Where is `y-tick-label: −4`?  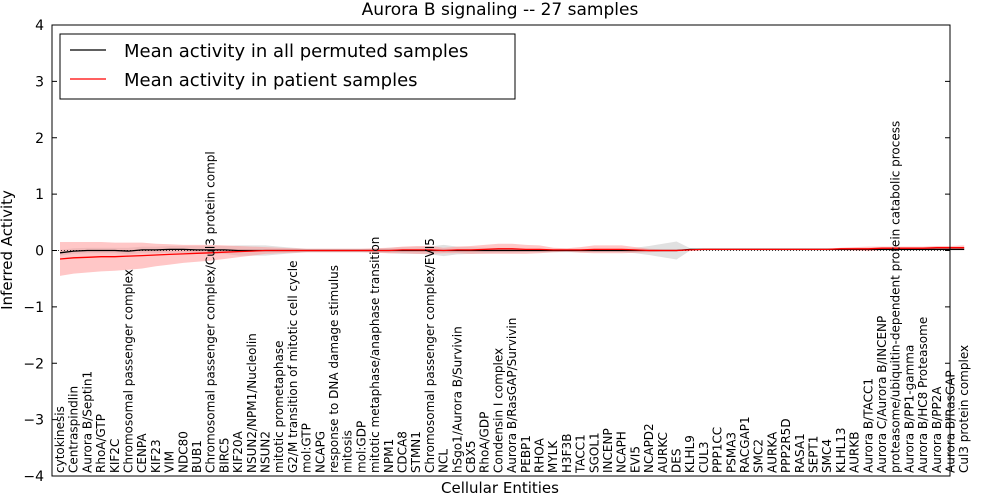 y-tick-label: −4 is located at coordinates (33, 477).